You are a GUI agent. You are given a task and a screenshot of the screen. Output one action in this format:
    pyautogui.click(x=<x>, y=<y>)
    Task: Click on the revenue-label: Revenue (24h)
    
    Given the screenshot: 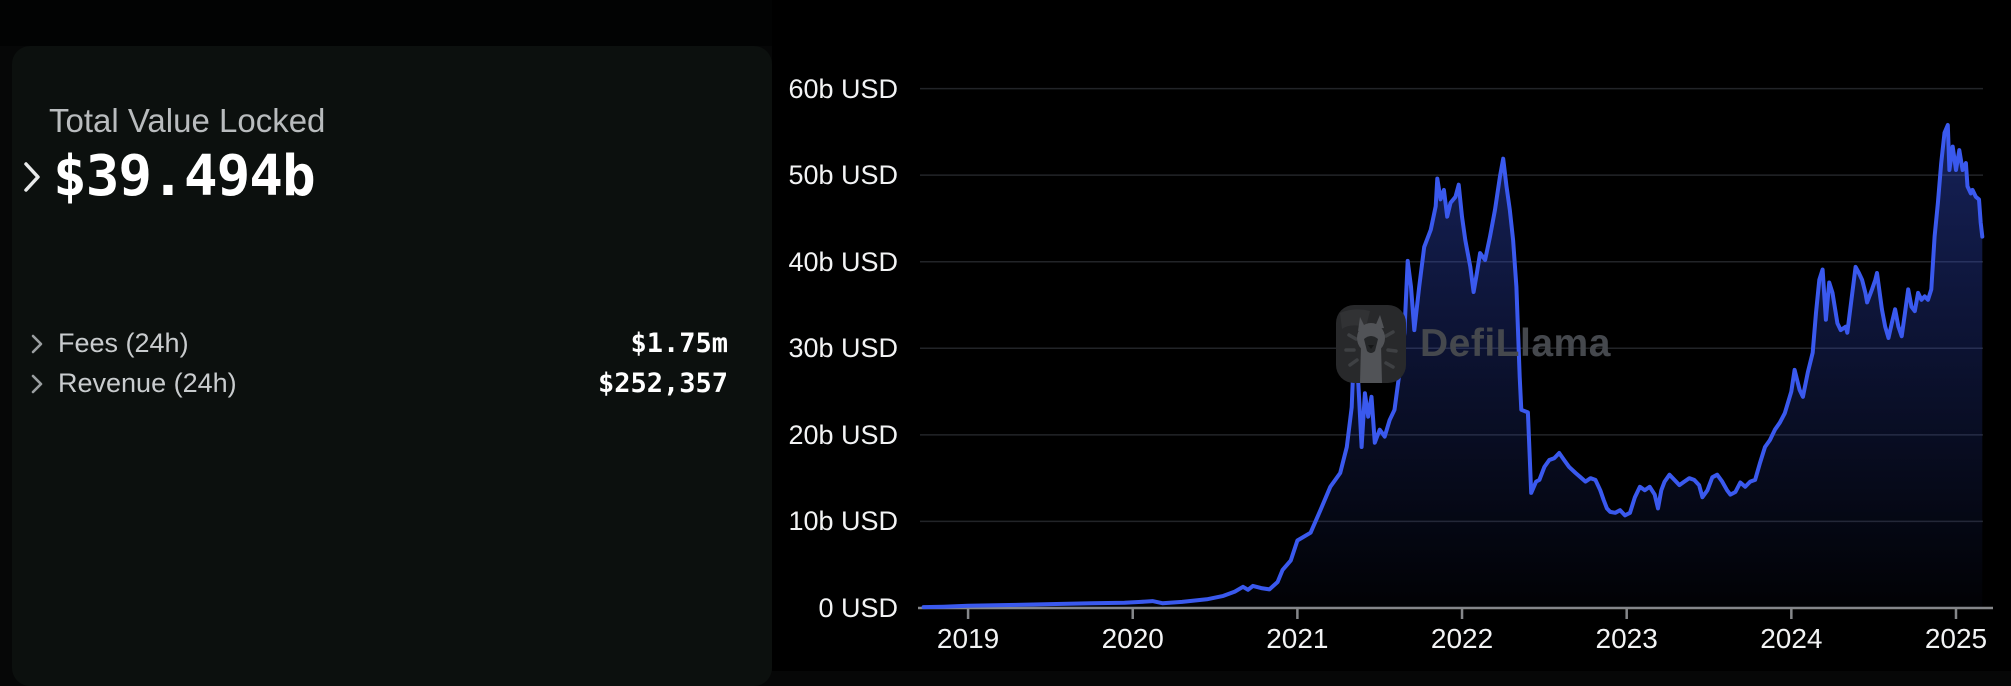 What is the action you would take?
    pyautogui.click(x=147, y=383)
    